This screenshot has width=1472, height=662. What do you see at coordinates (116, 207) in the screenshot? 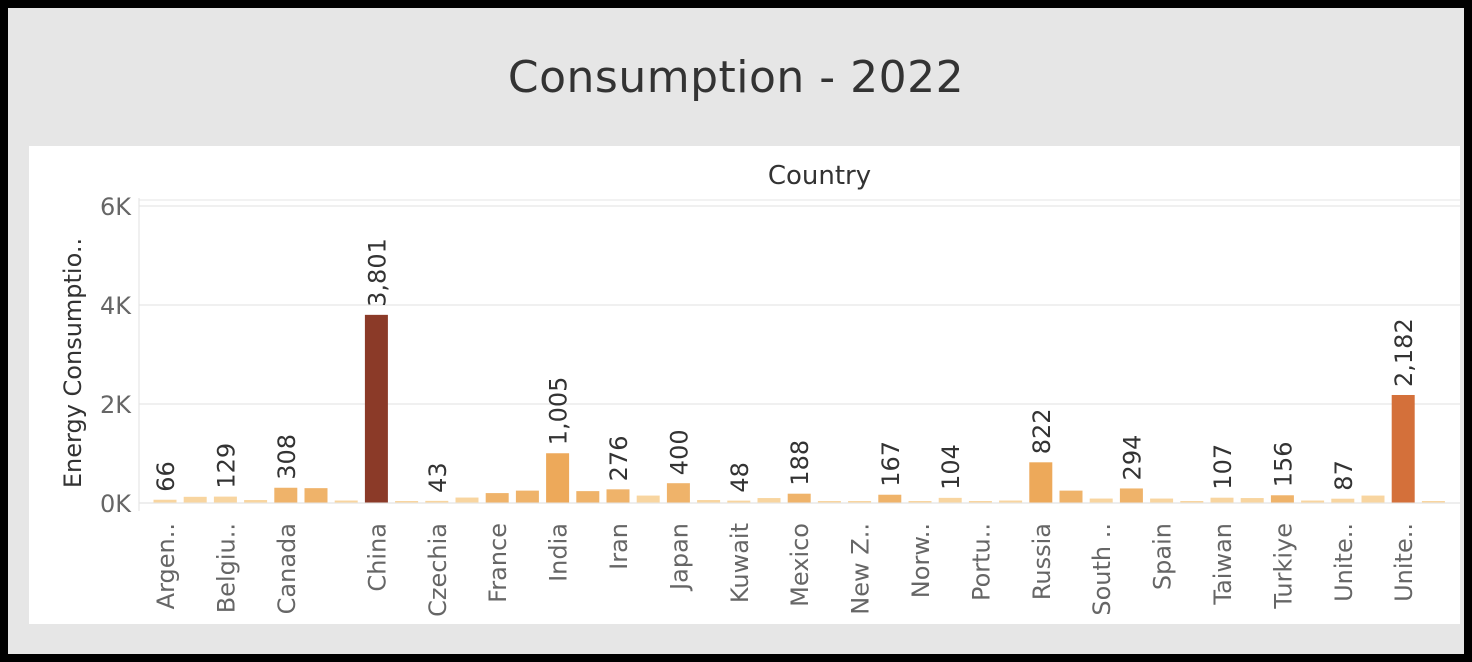
I see `y-tick-label: 6K` at bounding box center [116, 207].